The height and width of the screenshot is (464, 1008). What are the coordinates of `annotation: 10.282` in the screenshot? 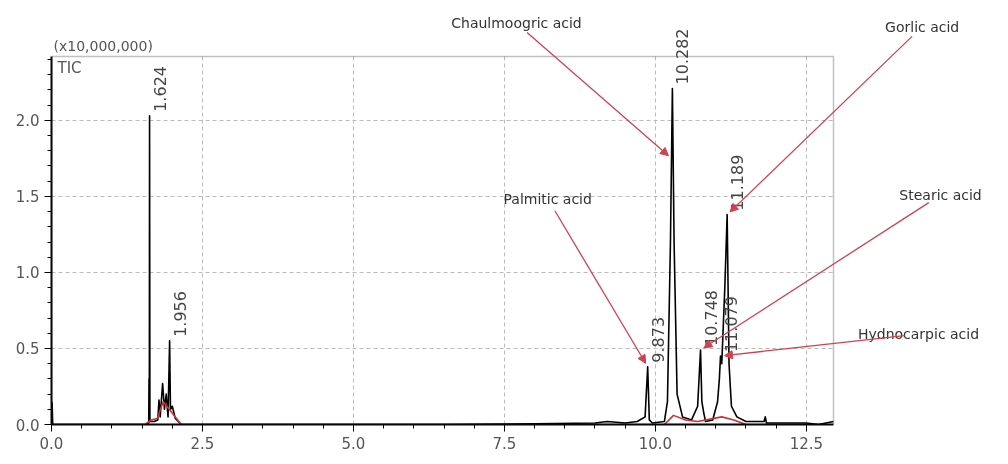 It's located at (683, 56).